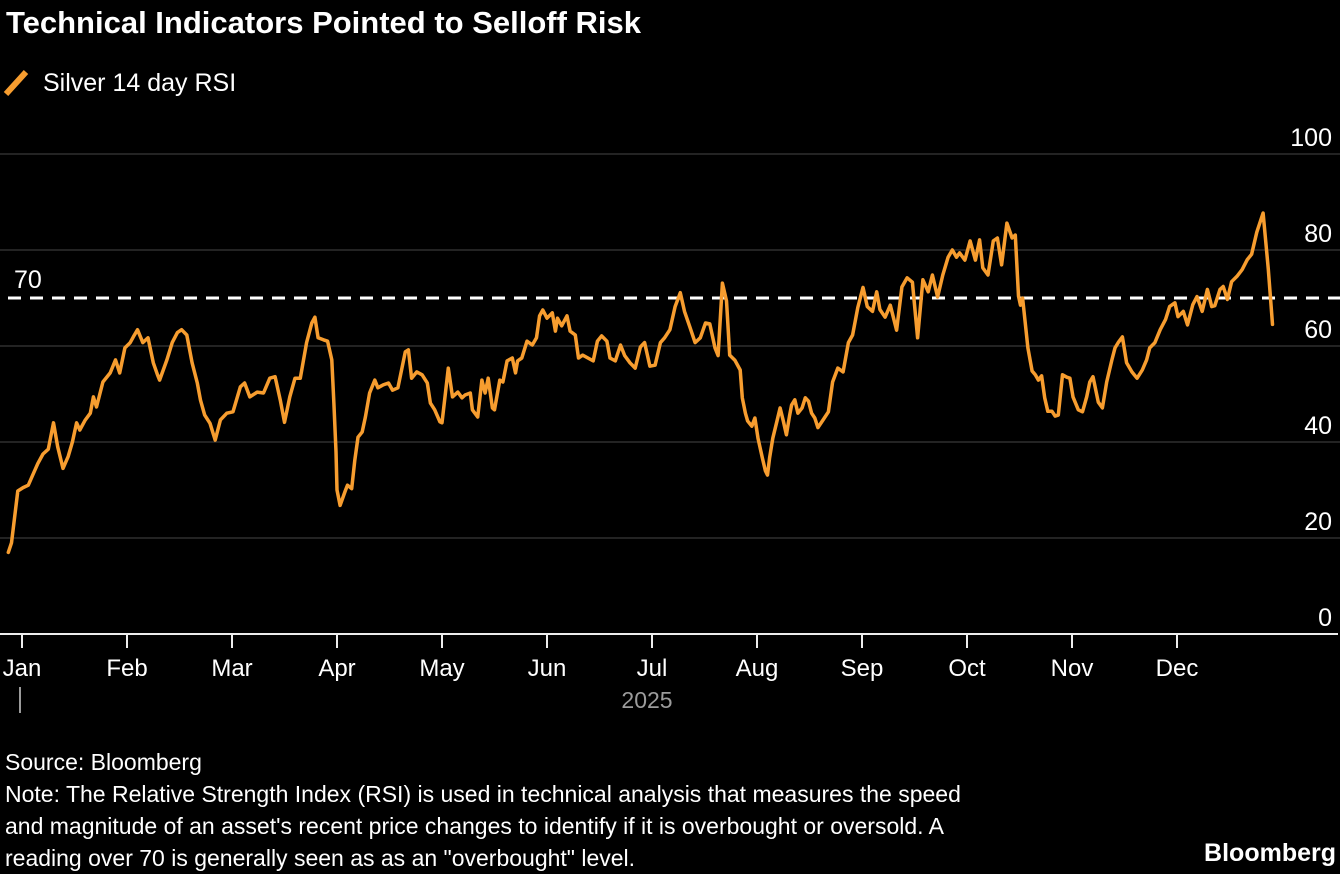  What do you see at coordinates (547, 668) in the screenshot?
I see `x-tick-label: Jun` at bounding box center [547, 668].